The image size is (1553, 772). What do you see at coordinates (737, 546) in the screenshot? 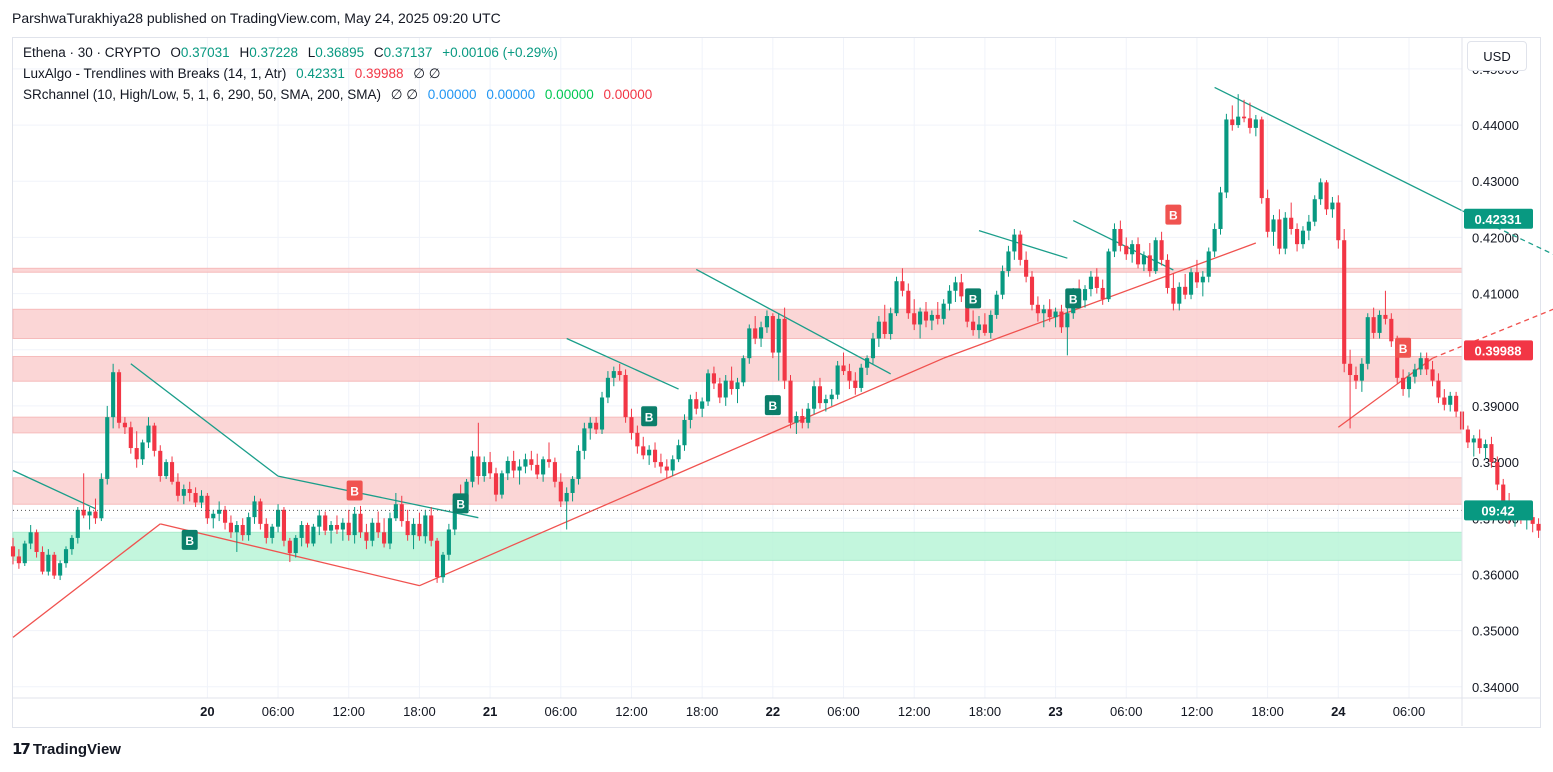
I see `support-zone` at bounding box center [737, 546].